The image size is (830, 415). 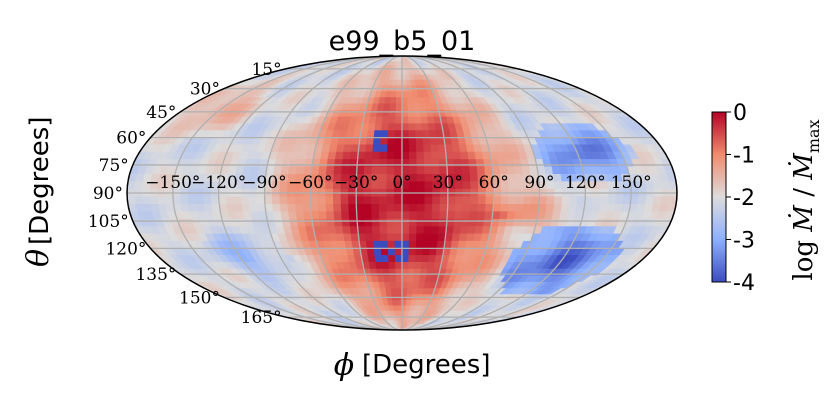 I want to click on colorbar-tick-label: 0, so click(x=740, y=113).